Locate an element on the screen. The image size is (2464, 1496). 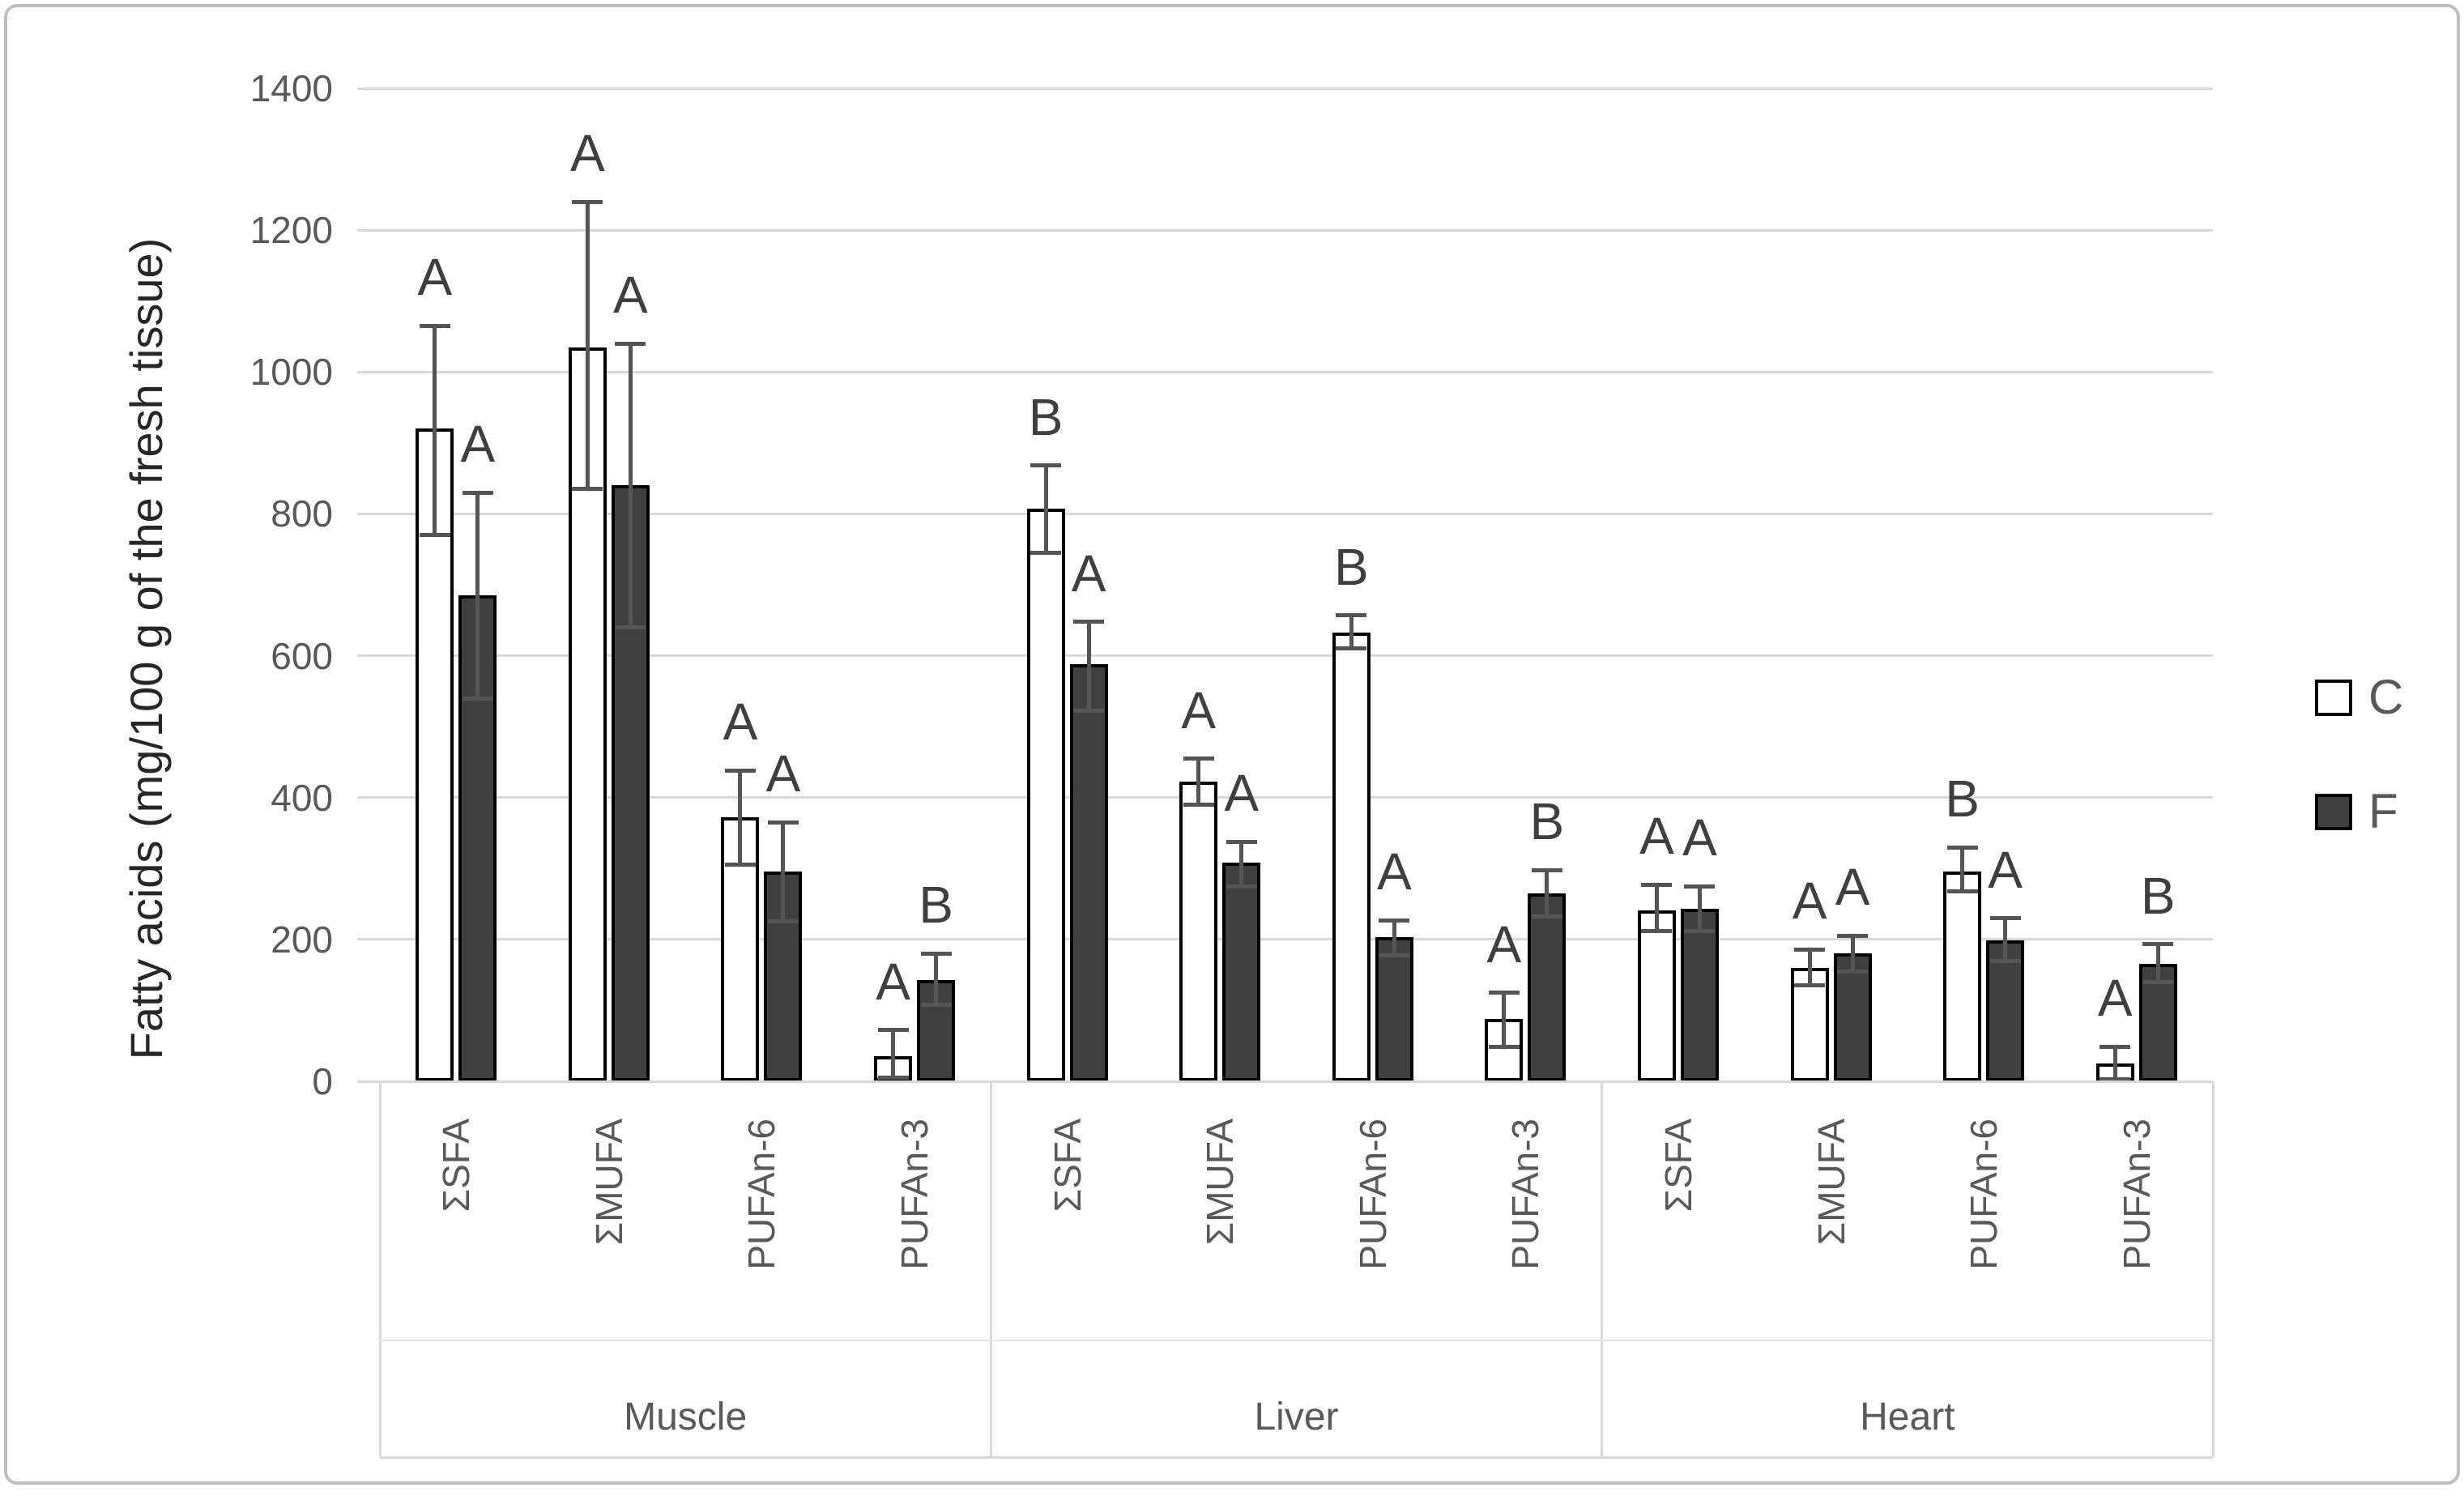
label-box-bottom-line is located at coordinates (1296, 1457).